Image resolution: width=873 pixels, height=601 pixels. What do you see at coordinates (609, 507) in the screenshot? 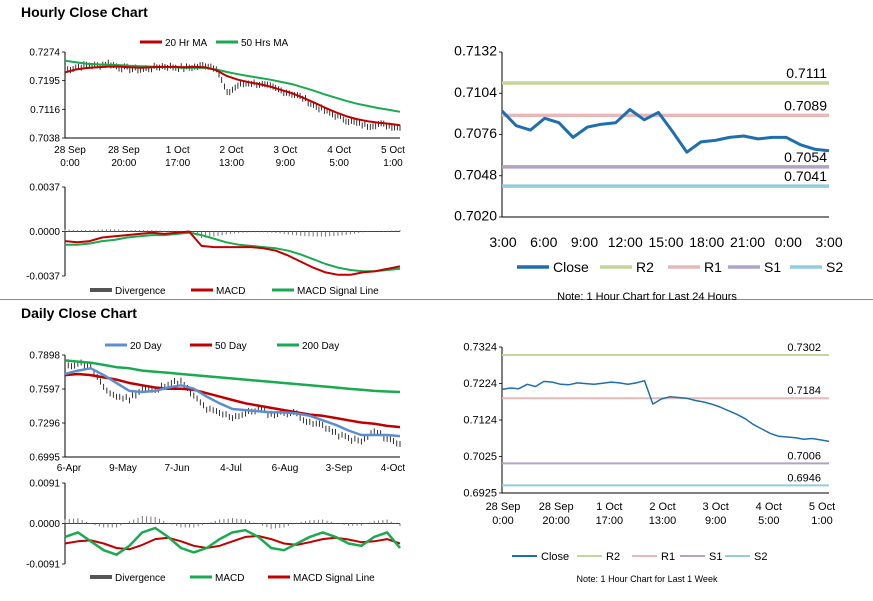
I see `daily-week-x-tick: 1 Oct` at bounding box center [609, 507].